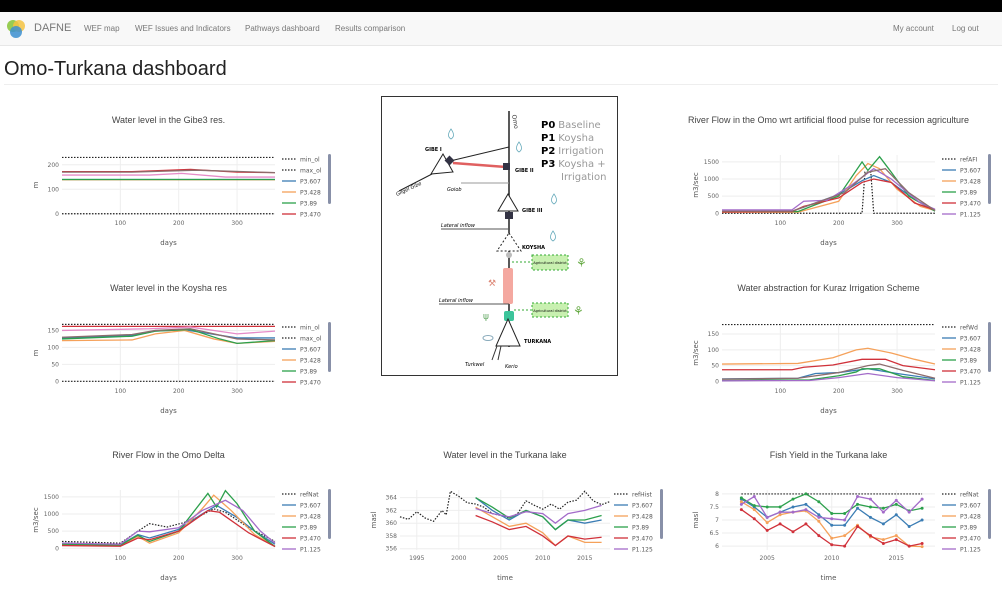 The width and height of the screenshot is (1002, 607). Describe the element at coordinates (505, 506) in the screenshot. I see `series-line-refHist` at that location.